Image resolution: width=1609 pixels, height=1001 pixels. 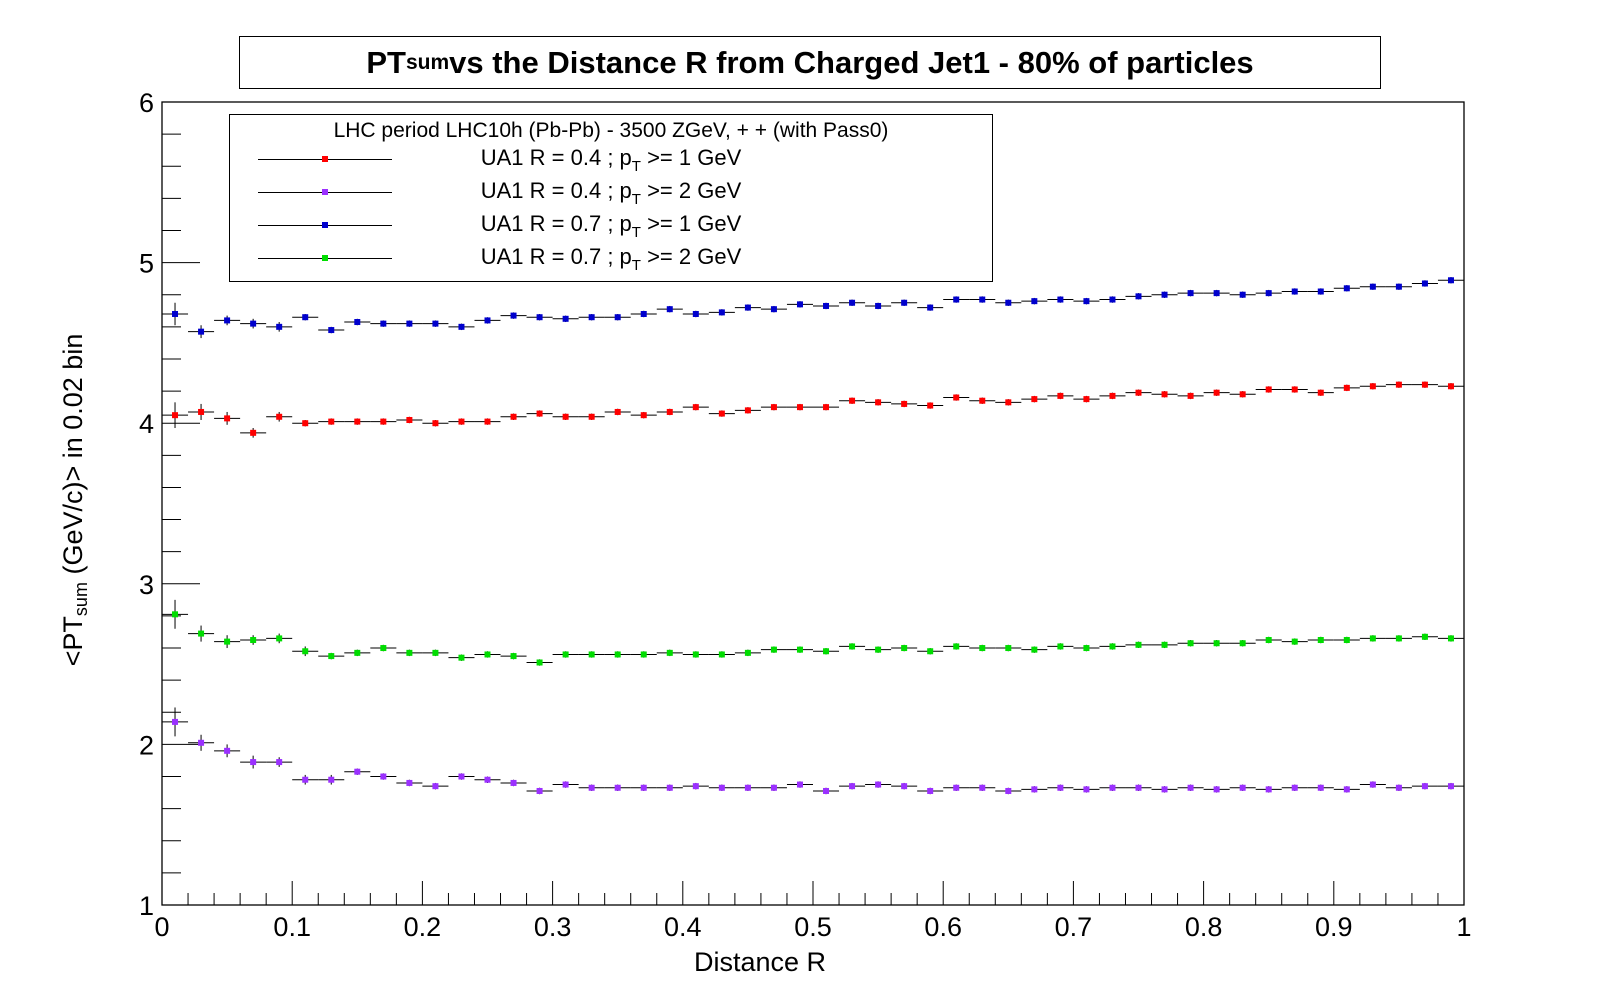 What do you see at coordinates (1334, 927) in the screenshot?
I see `x-tick-label: 0.9` at bounding box center [1334, 927].